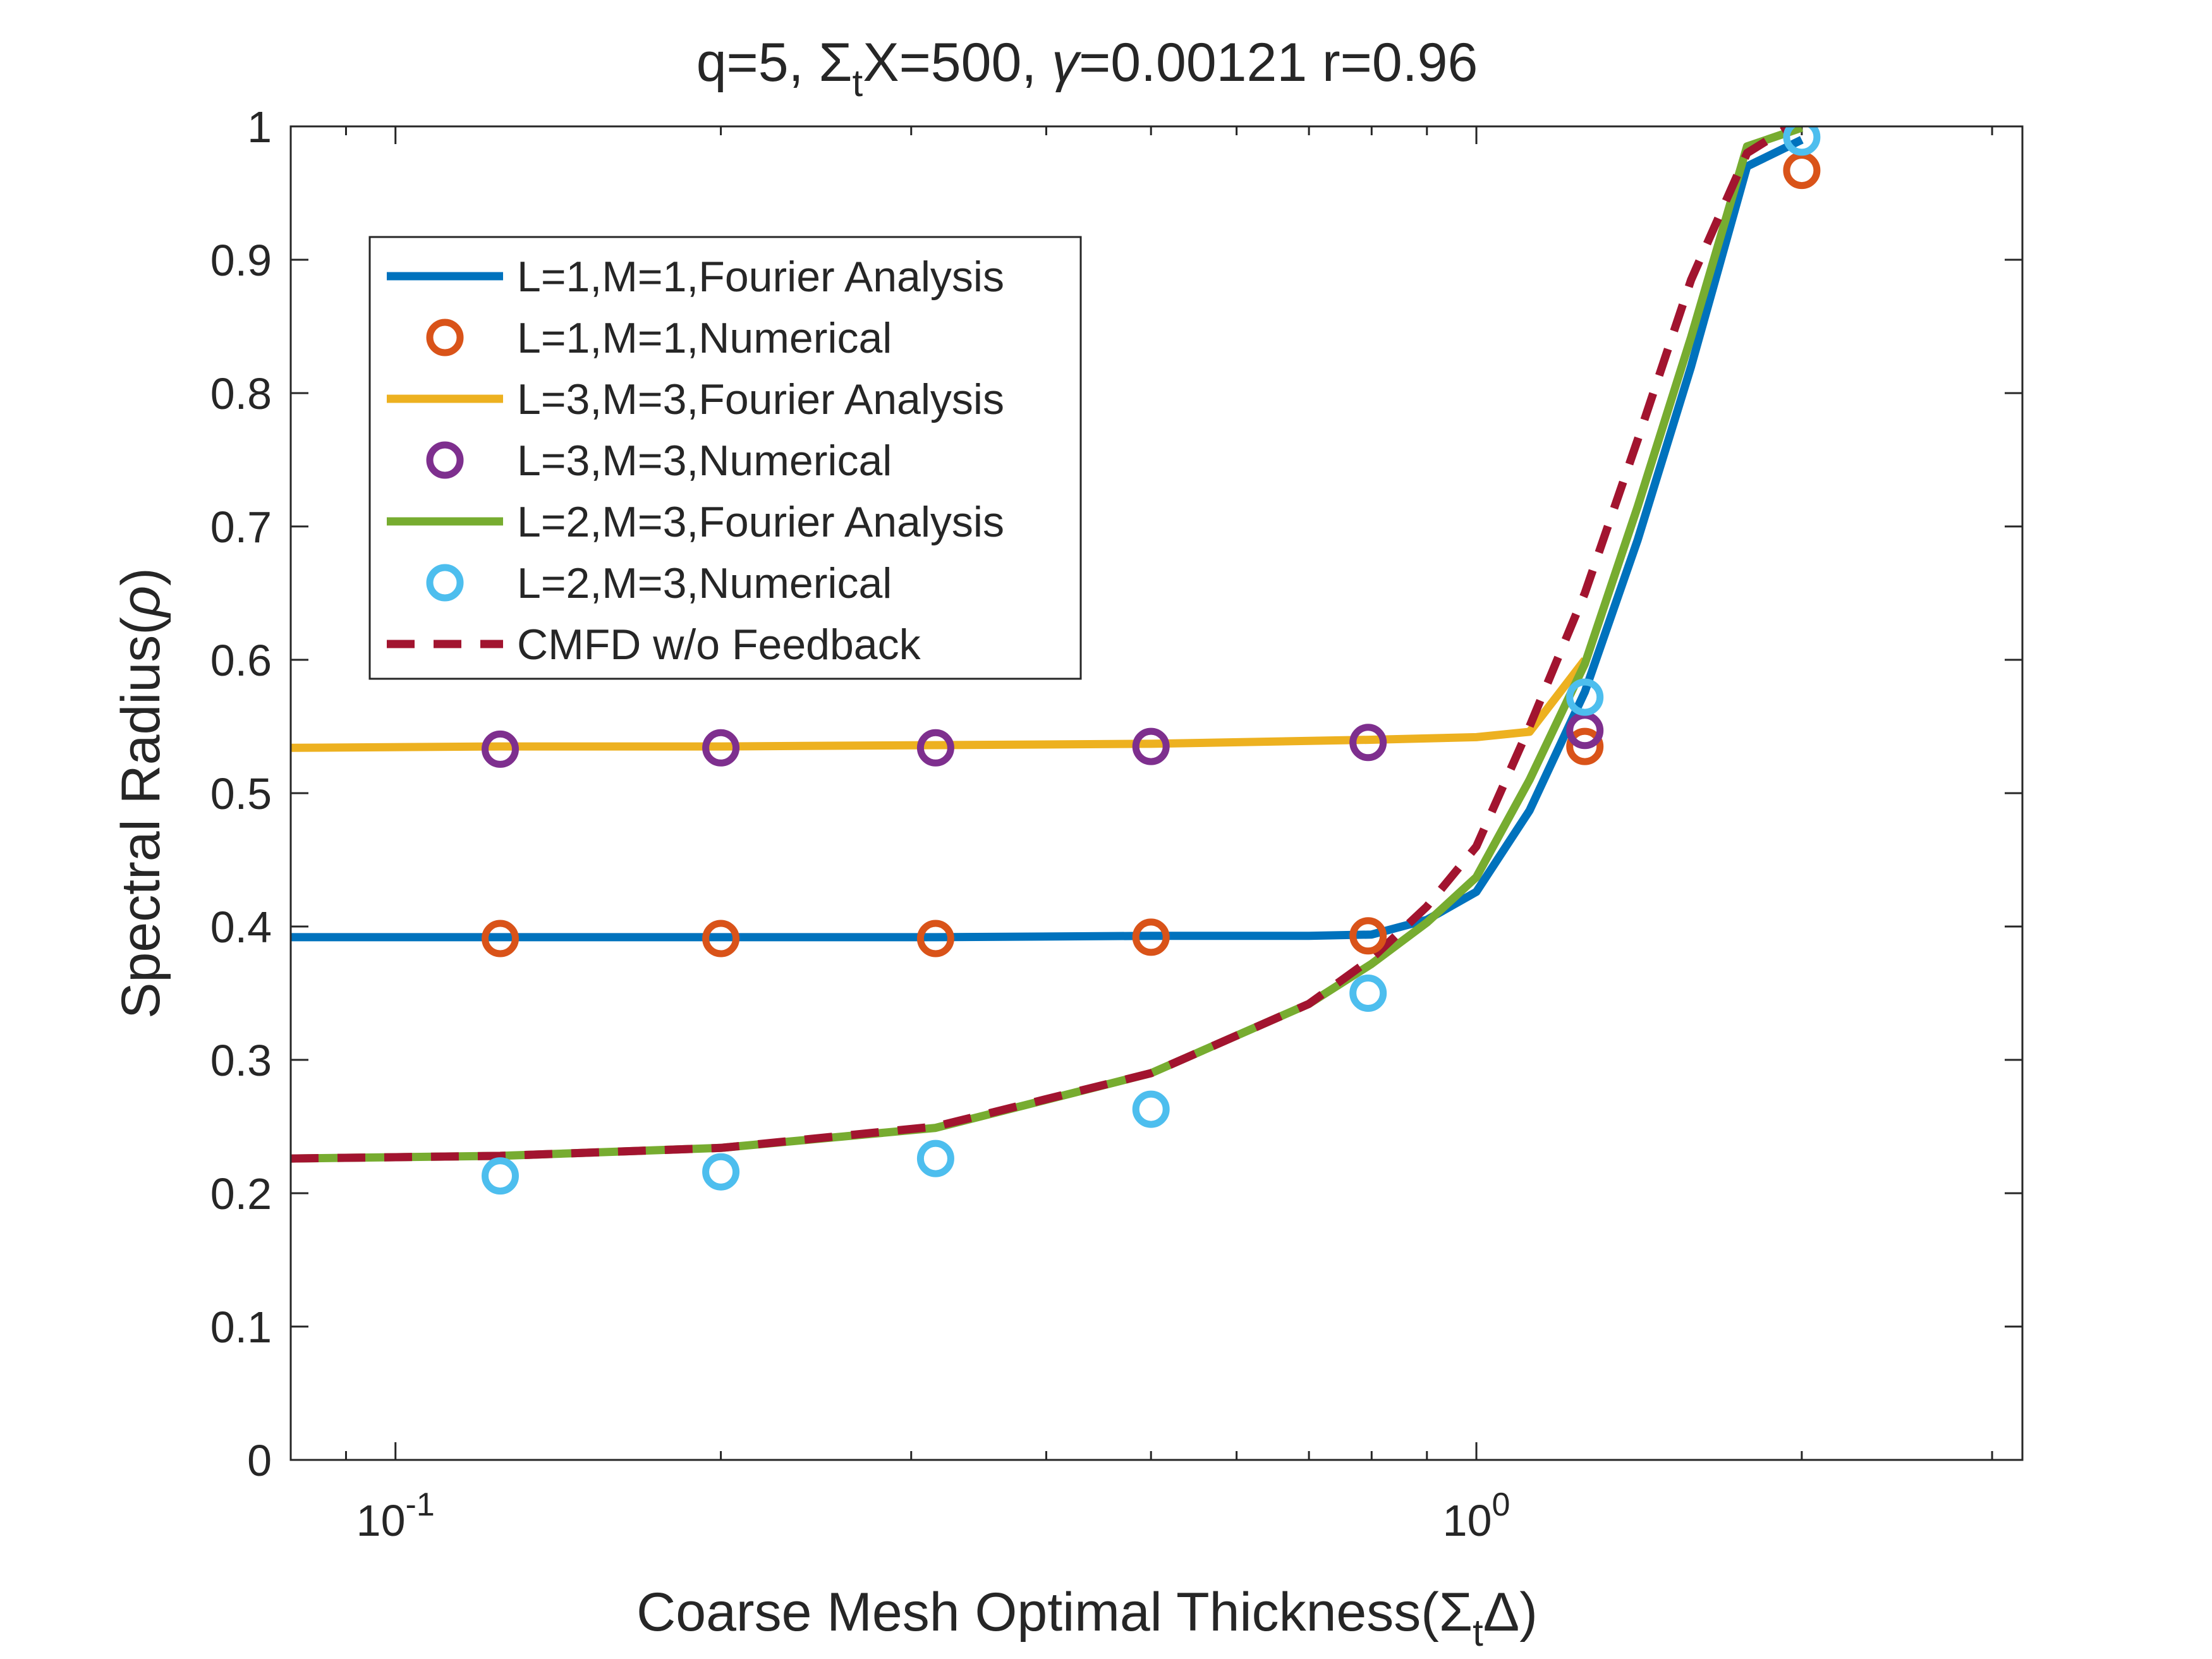  I want to click on legend-box, so click(725, 458).